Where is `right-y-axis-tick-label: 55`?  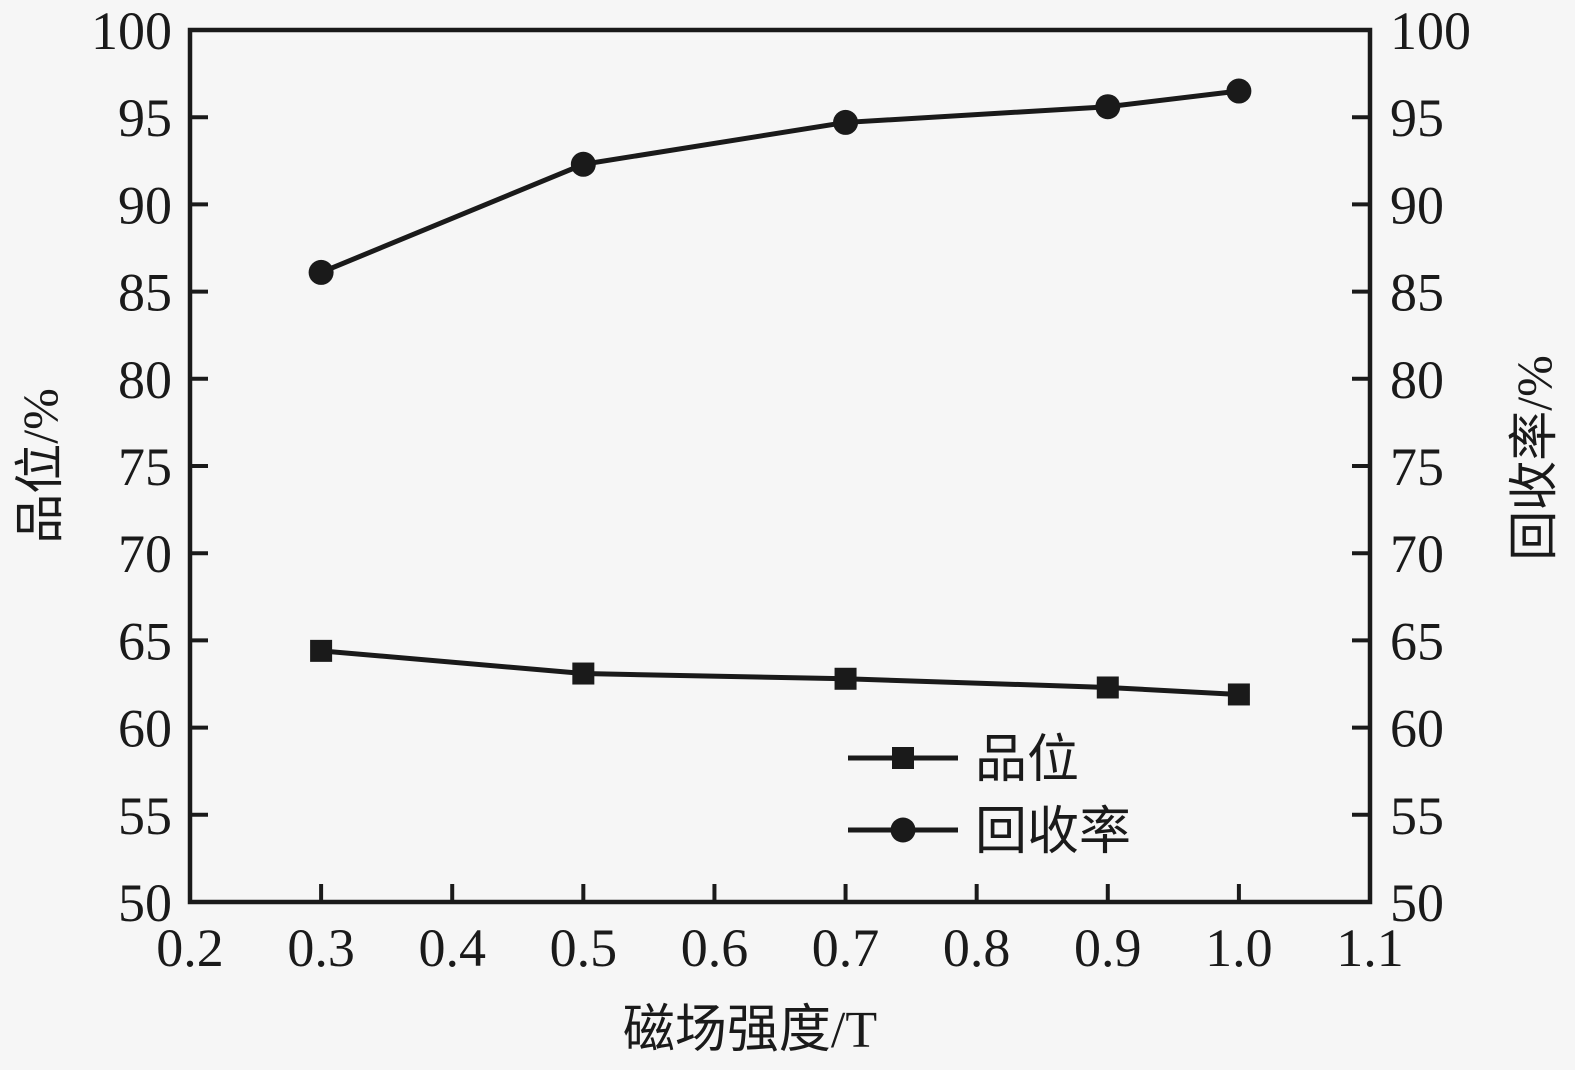 right-y-axis-tick-label: 55 is located at coordinates (1417, 816).